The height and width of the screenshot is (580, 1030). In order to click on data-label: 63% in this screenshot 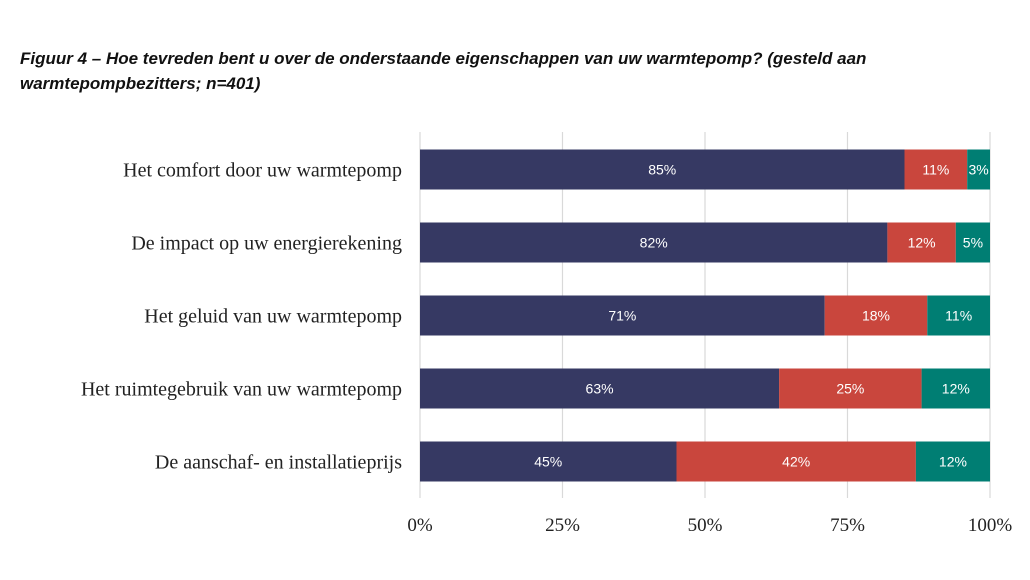, I will do `click(600, 389)`.